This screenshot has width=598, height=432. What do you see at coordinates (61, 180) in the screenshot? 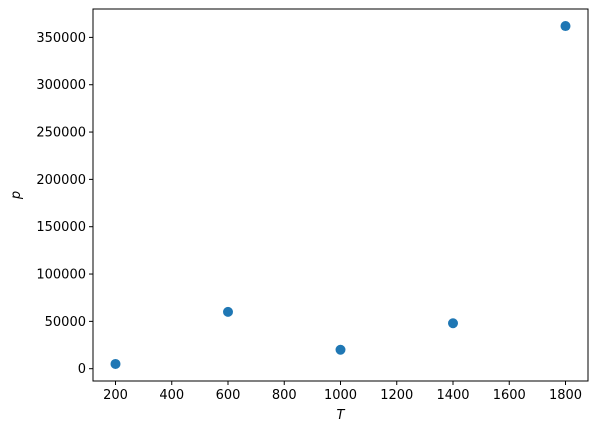
I see `y-tick-label: 200000` at bounding box center [61, 180].